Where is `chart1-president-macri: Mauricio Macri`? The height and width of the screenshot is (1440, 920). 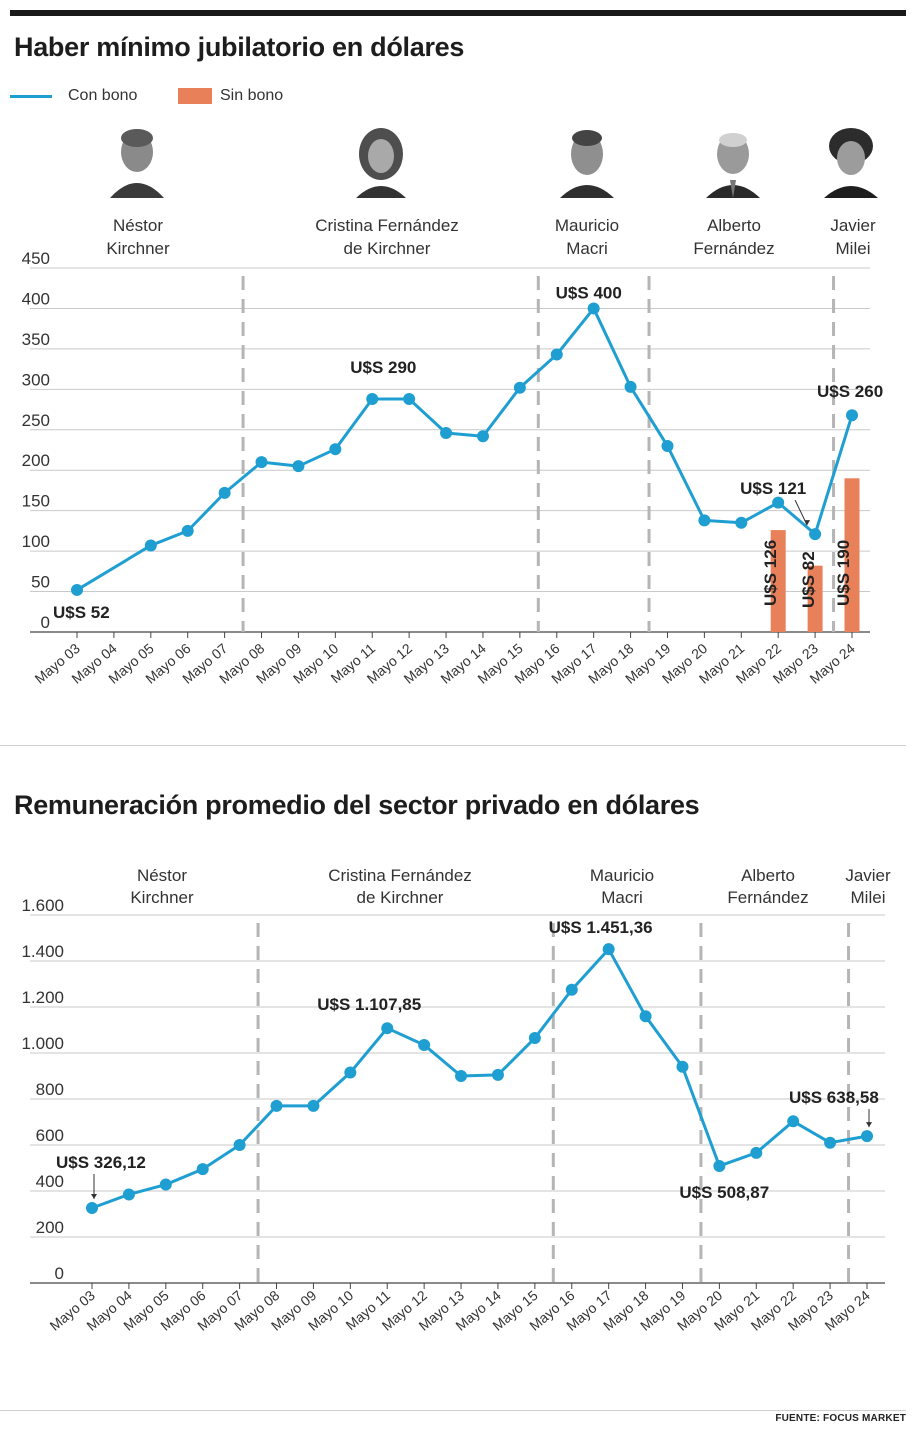
chart1-president-macri: Mauricio Macri is located at coordinates (587, 237).